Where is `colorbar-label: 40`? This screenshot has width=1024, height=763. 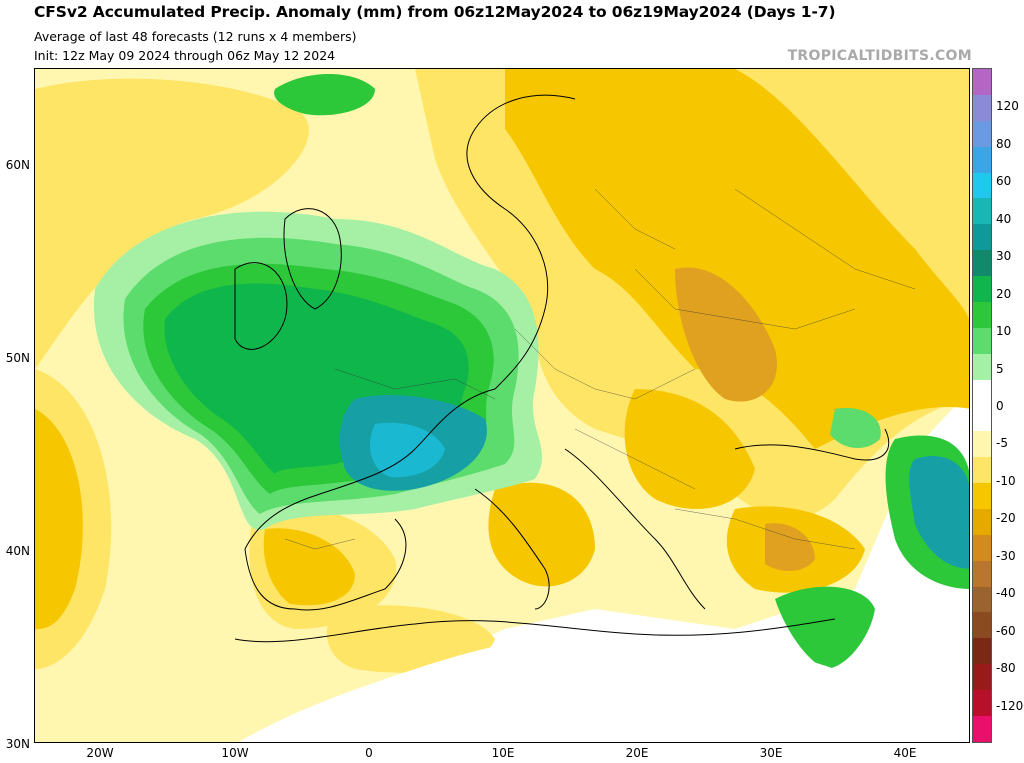 colorbar-label: 40 is located at coordinates (1004, 218).